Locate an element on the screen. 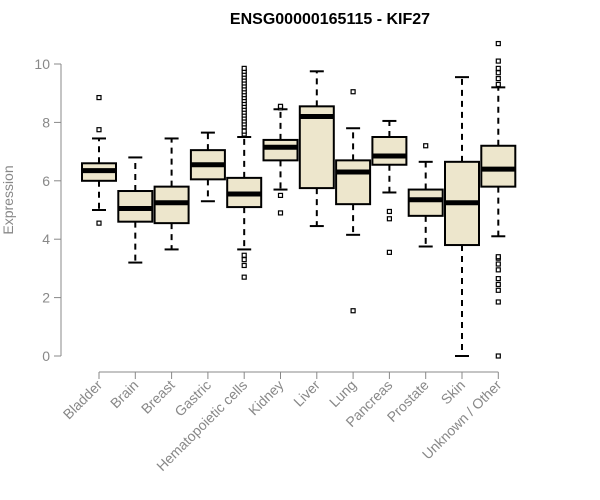 This screenshot has width=600, height=500. x-tick-label: Skin is located at coordinates (453, 392).